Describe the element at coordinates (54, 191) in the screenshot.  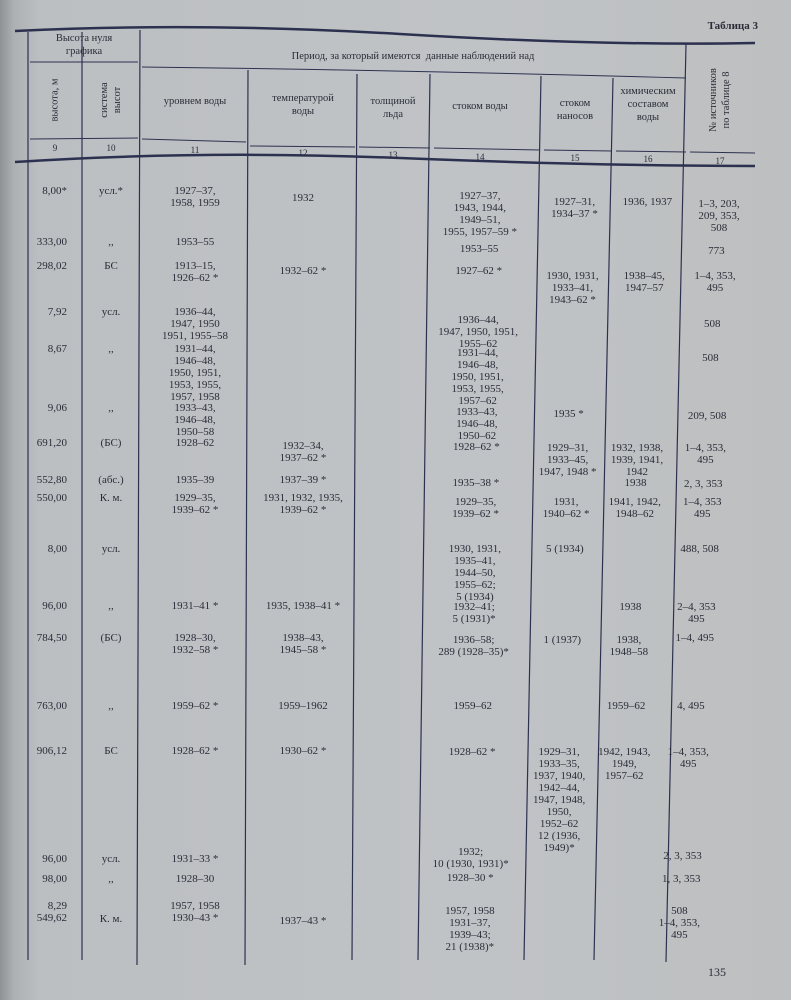
I see `cell-height: 8,00*` at that location.